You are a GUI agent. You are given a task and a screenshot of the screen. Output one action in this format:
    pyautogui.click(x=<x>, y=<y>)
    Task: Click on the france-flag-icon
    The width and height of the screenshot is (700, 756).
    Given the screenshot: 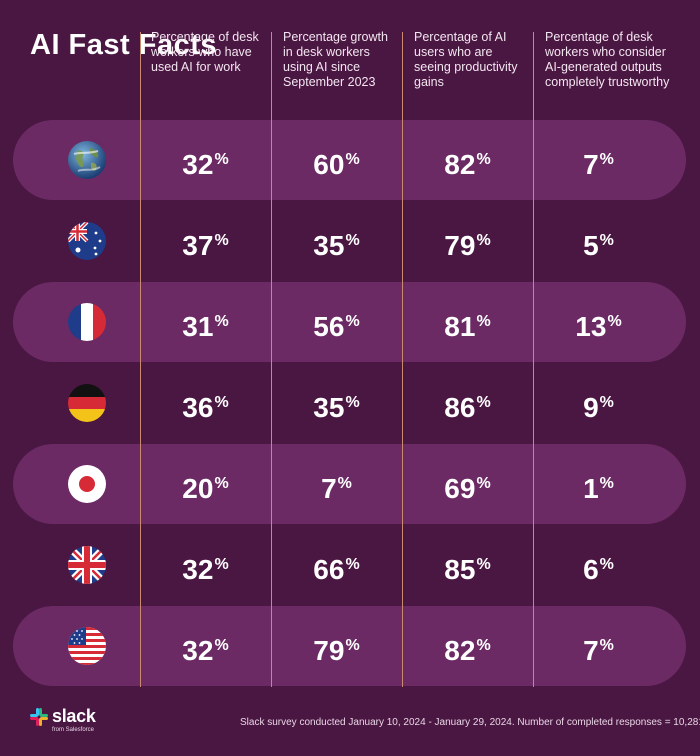 What is the action you would take?
    pyautogui.click(x=87, y=322)
    